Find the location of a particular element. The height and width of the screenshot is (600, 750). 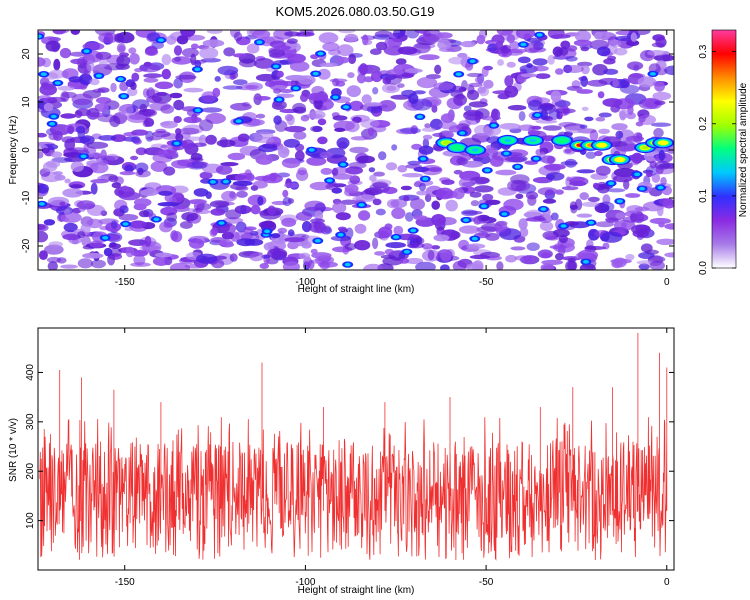

y-tick-label: 20 is located at coordinates (26, 54).